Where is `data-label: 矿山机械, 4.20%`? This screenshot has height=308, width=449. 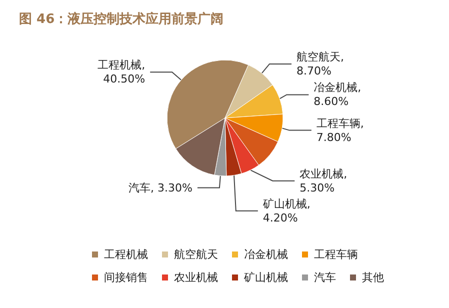 data-label: 矿山机械, 4.20% is located at coordinates (286, 210).